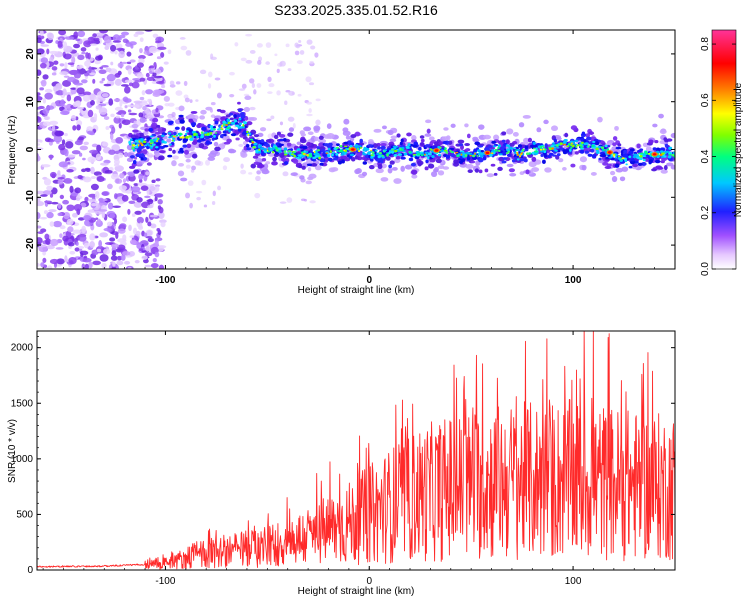 This screenshot has width=750, height=600. What do you see at coordinates (654, 154) in the screenshot?
I see `ridge-hotspot` at bounding box center [654, 154].